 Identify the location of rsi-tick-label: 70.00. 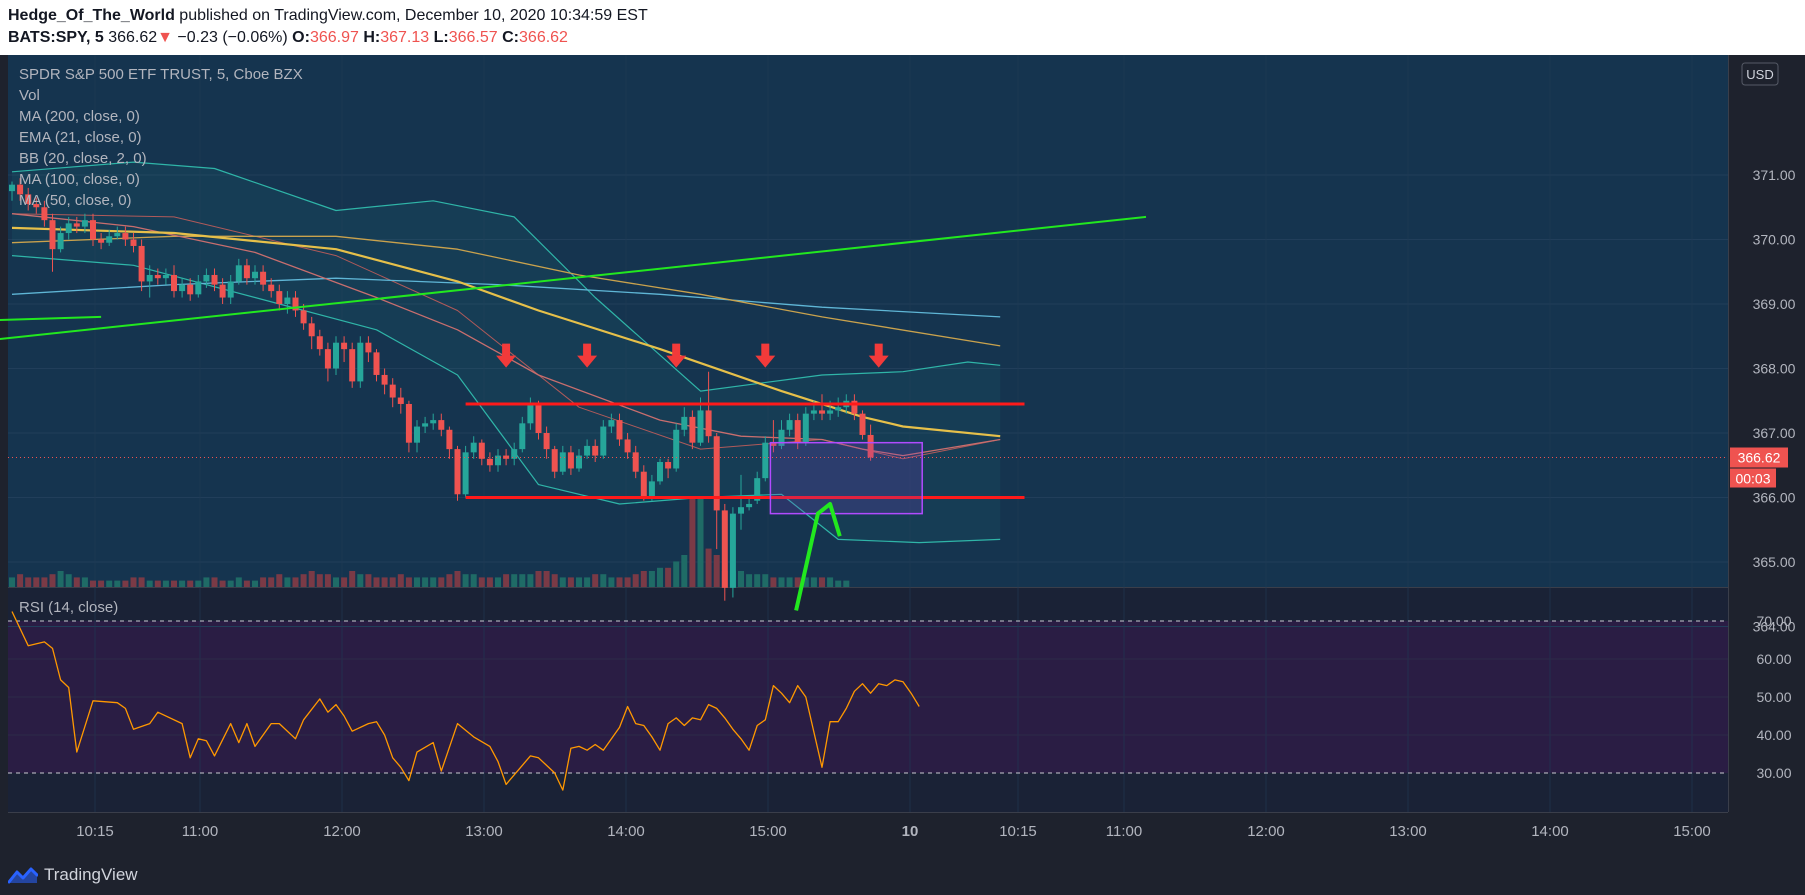
(1773, 621).